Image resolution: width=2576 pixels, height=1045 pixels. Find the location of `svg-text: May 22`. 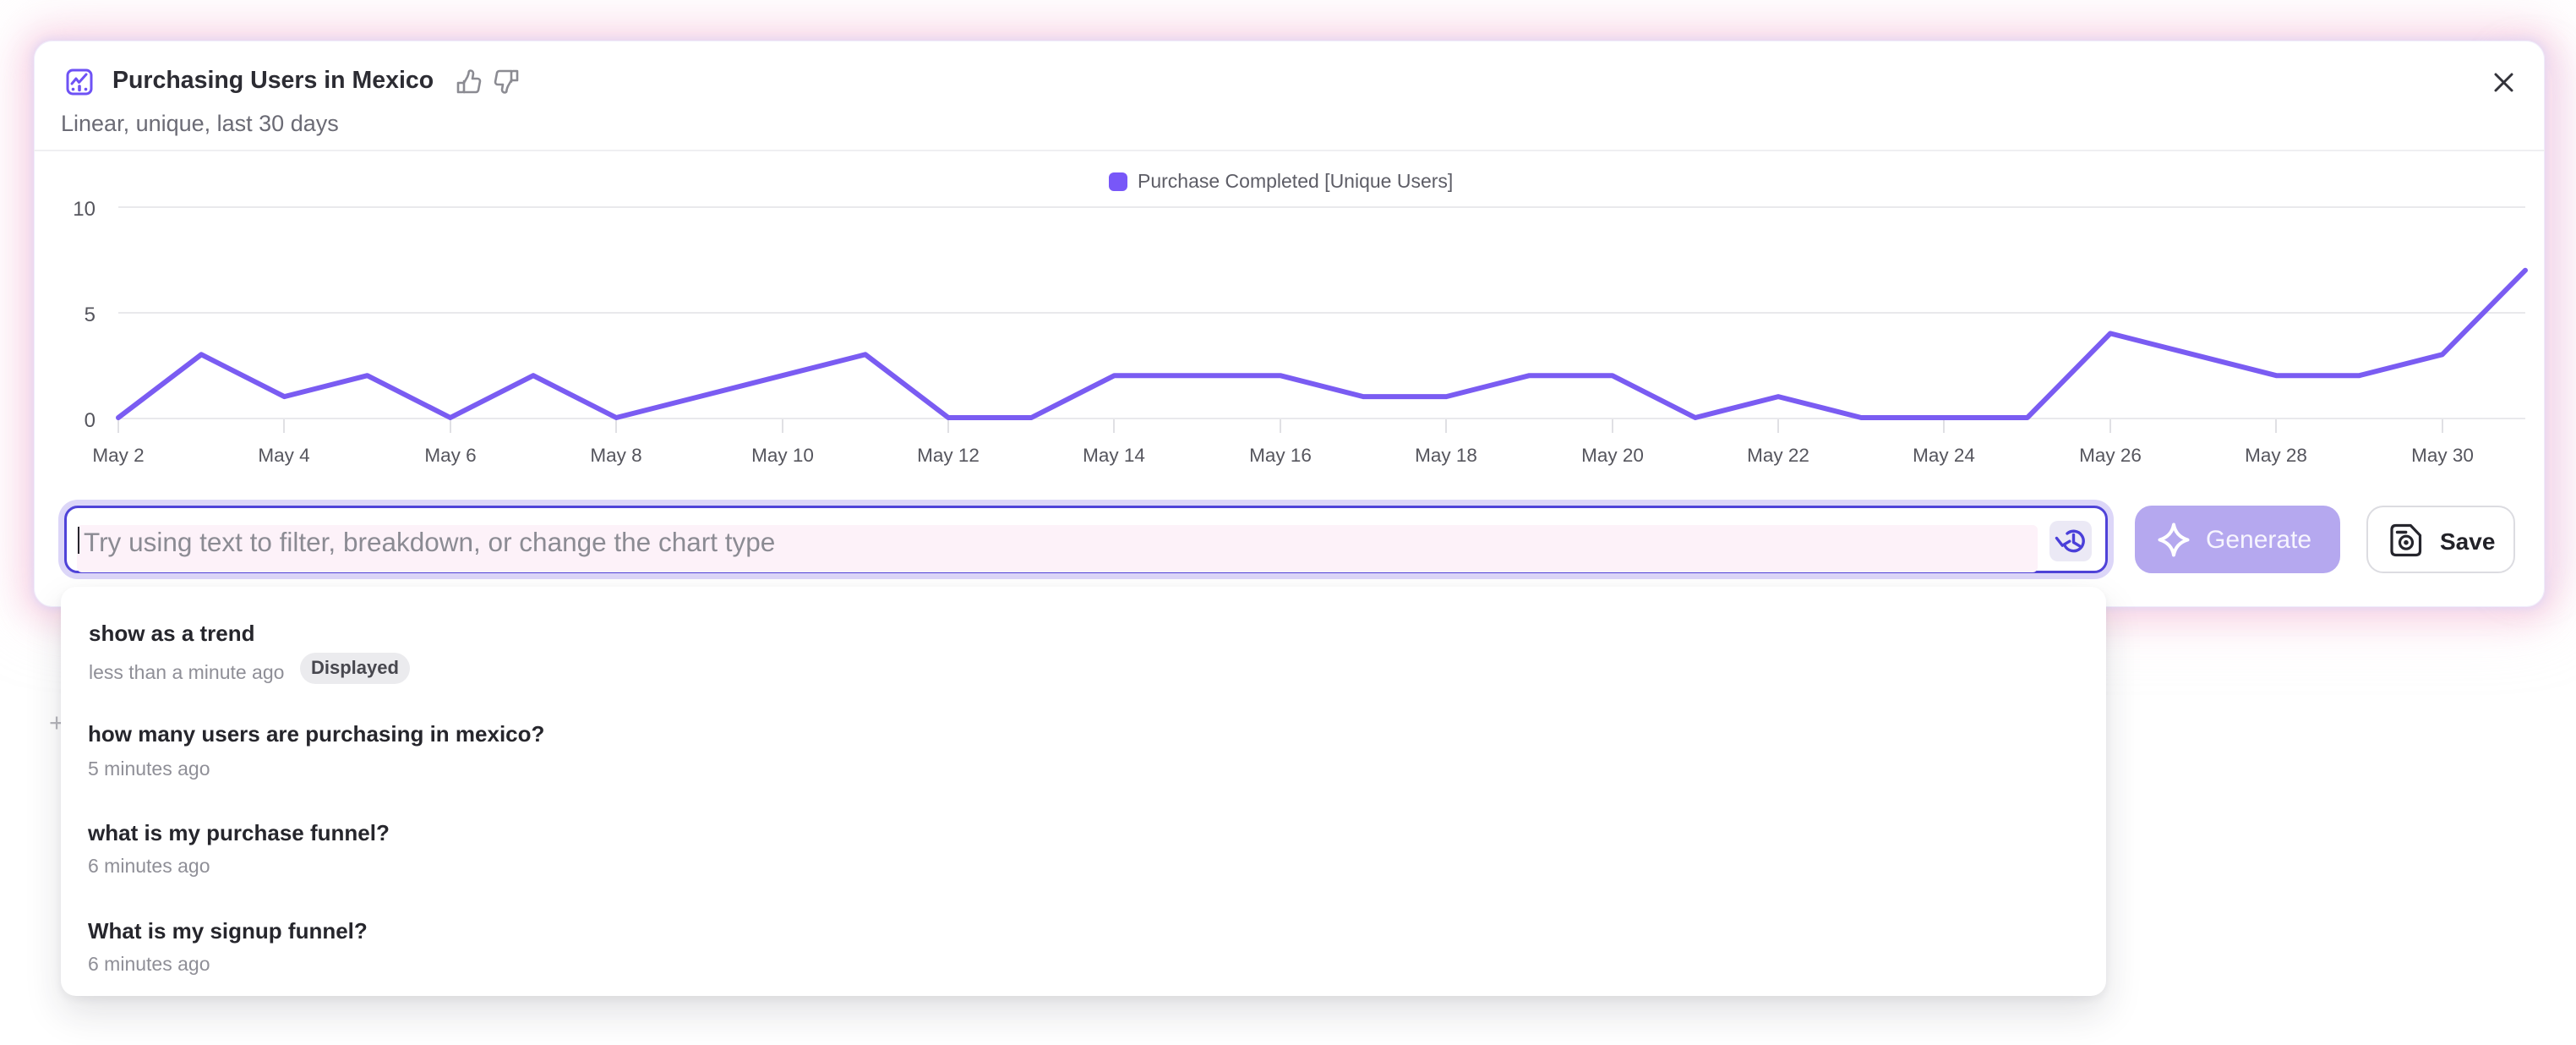

svg-text: May 22 is located at coordinates (1778, 456).